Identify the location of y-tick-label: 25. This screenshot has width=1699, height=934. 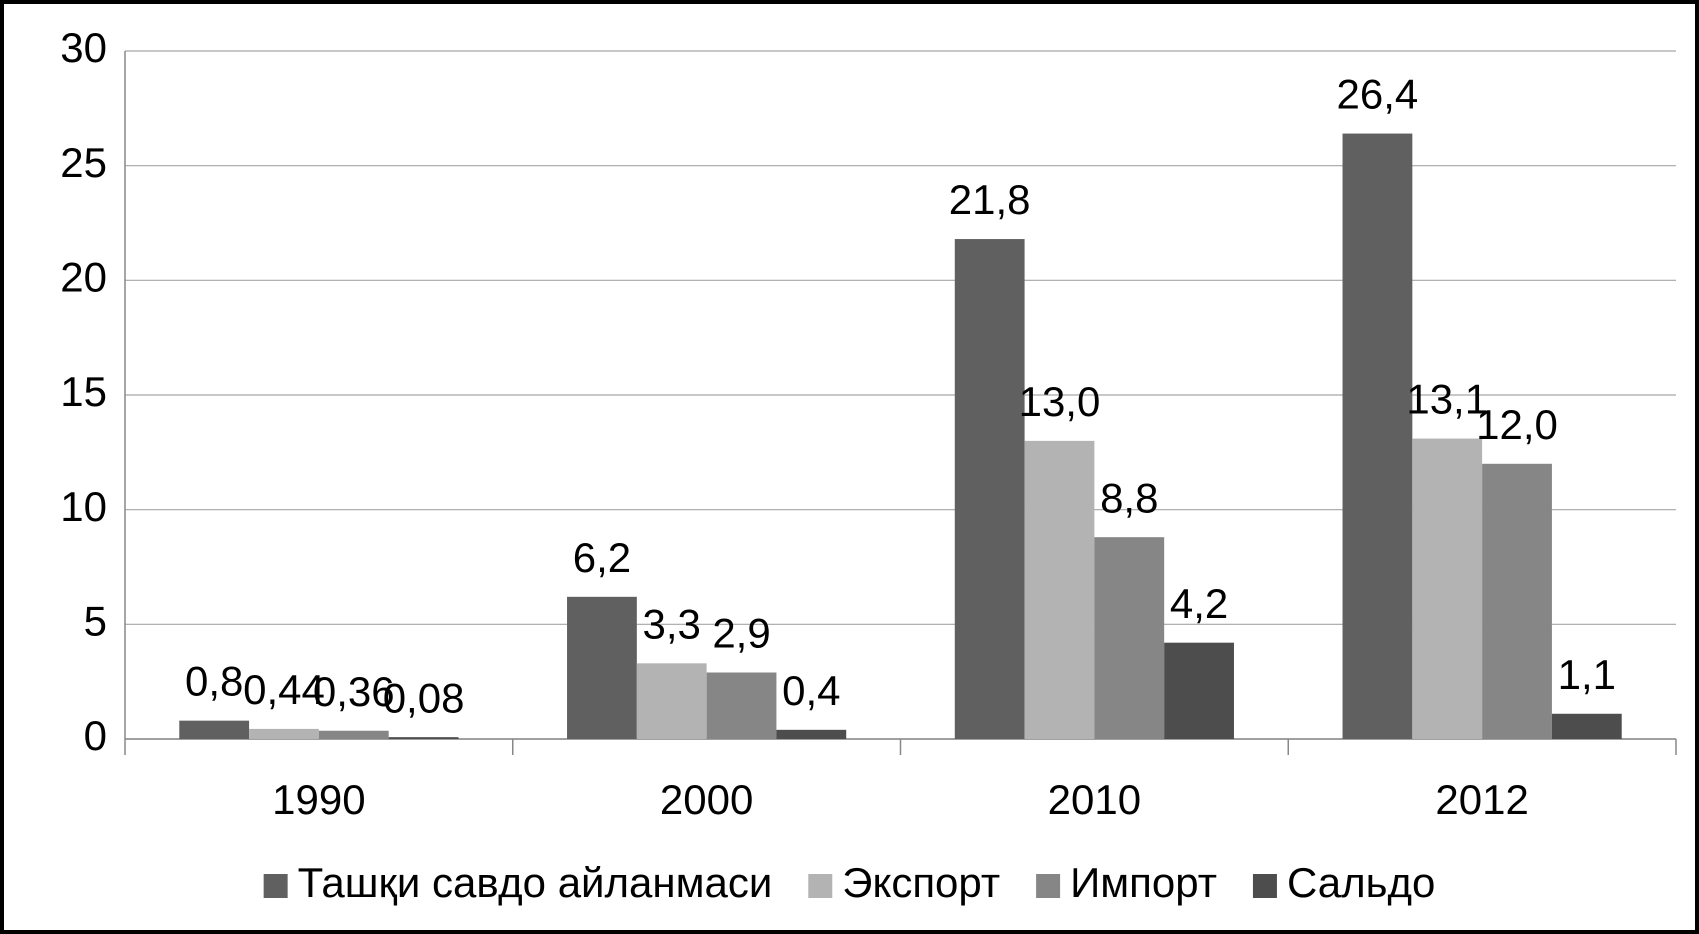
(83, 162).